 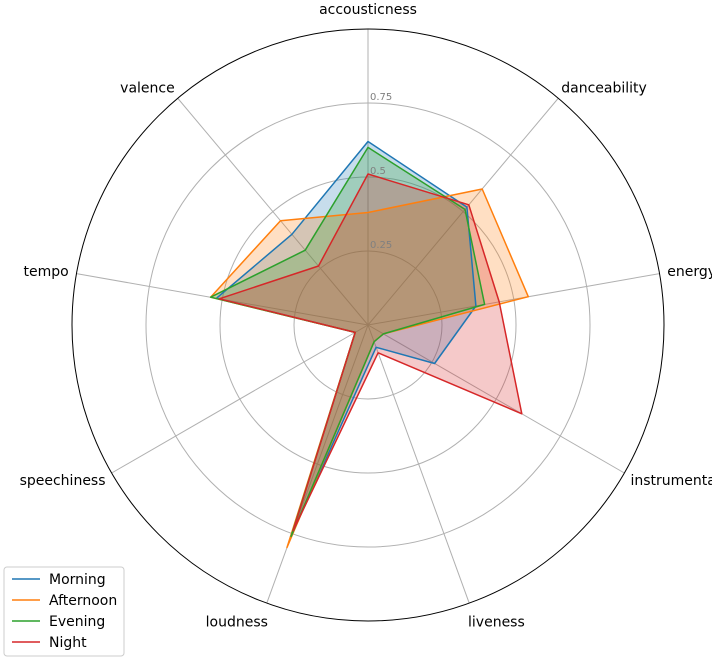 What do you see at coordinates (381, 245) in the screenshot?
I see `tick-label: 0.25` at bounding box center [381, 245].